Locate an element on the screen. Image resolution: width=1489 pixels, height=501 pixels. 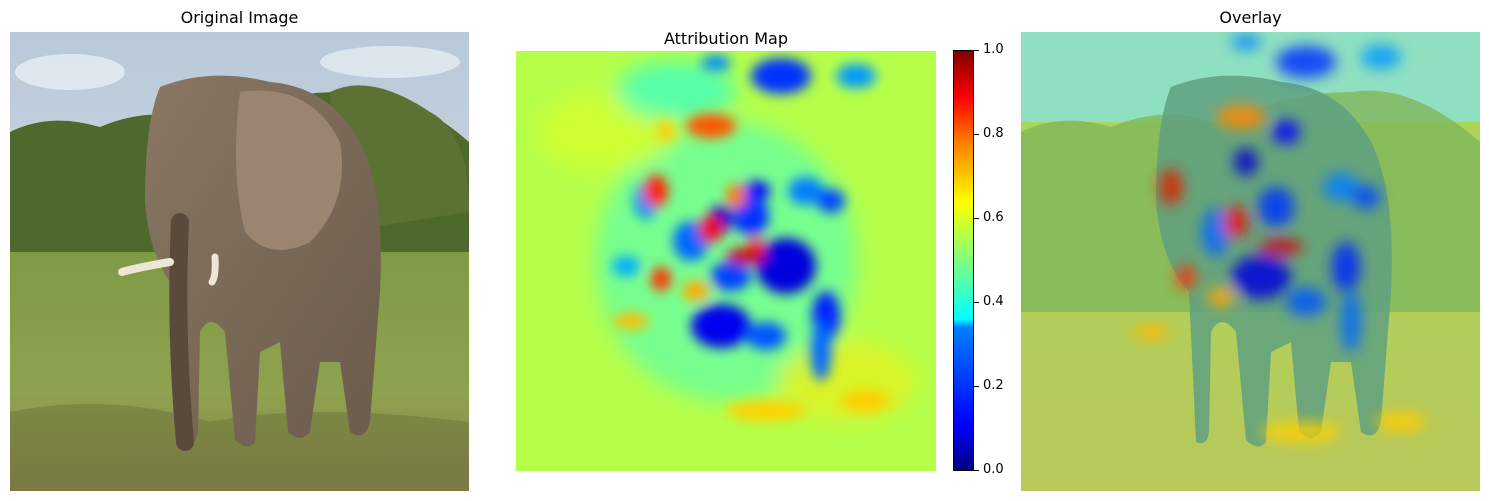
colorbar-tick-label: 0.4 is located at coordinates (993, 301).